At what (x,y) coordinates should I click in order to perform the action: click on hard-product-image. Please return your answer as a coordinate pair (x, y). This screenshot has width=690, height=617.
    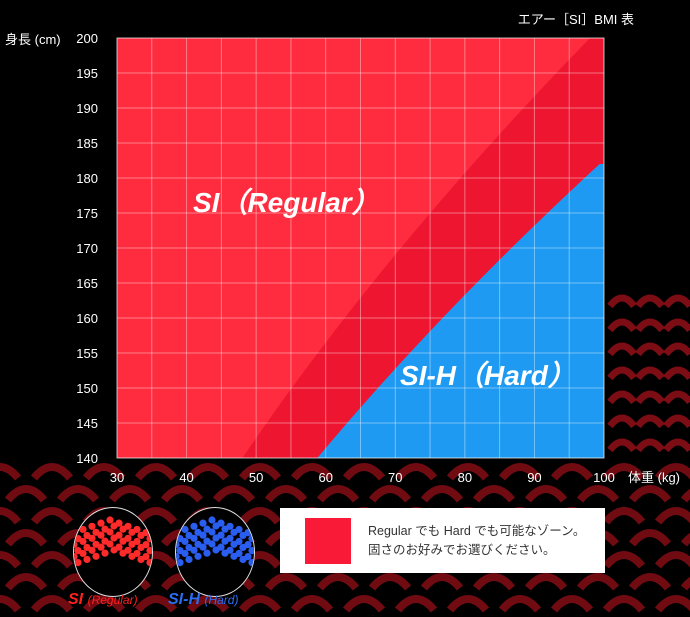
    Looking at the image, I should click on (215, 552).